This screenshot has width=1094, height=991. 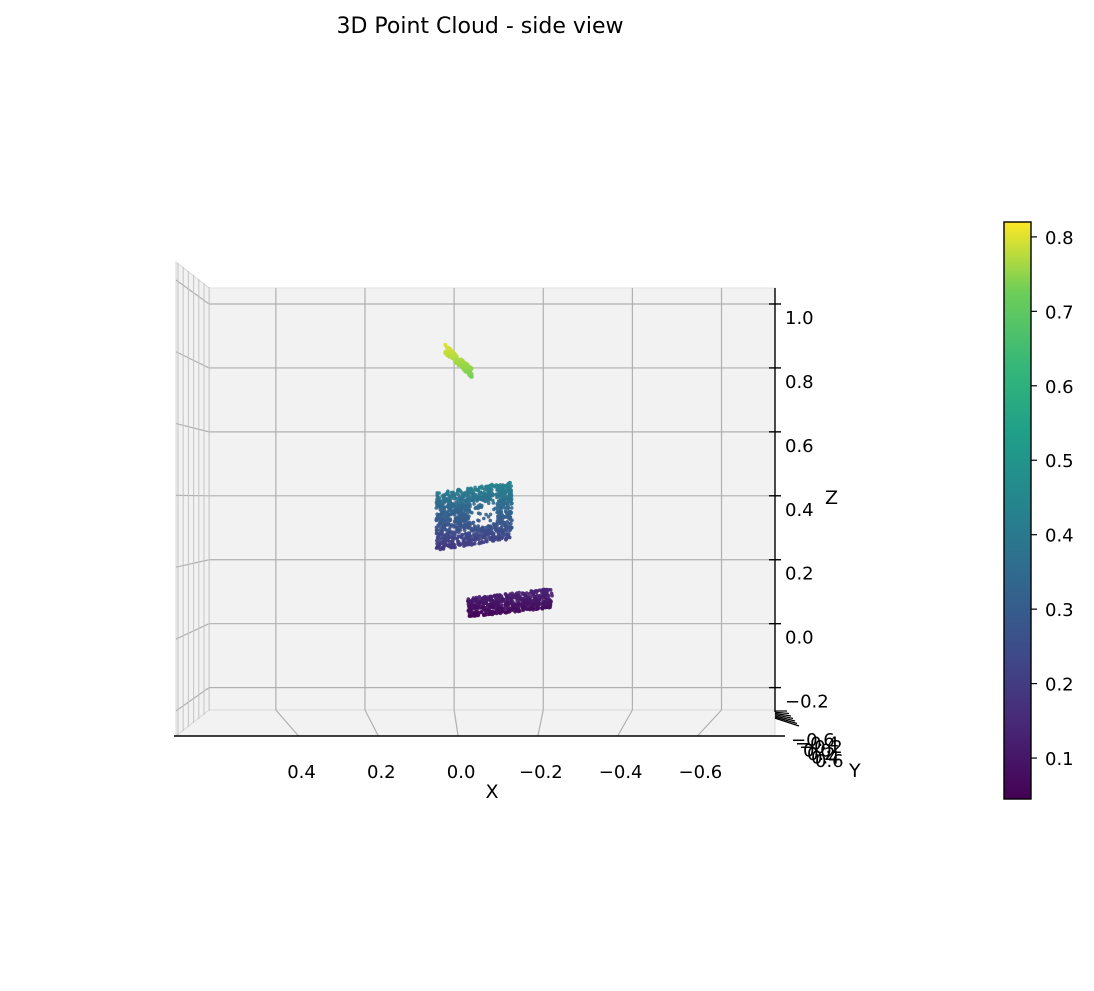 I want to click on z-tick-label: −0.2, so click(x=807, y=702).